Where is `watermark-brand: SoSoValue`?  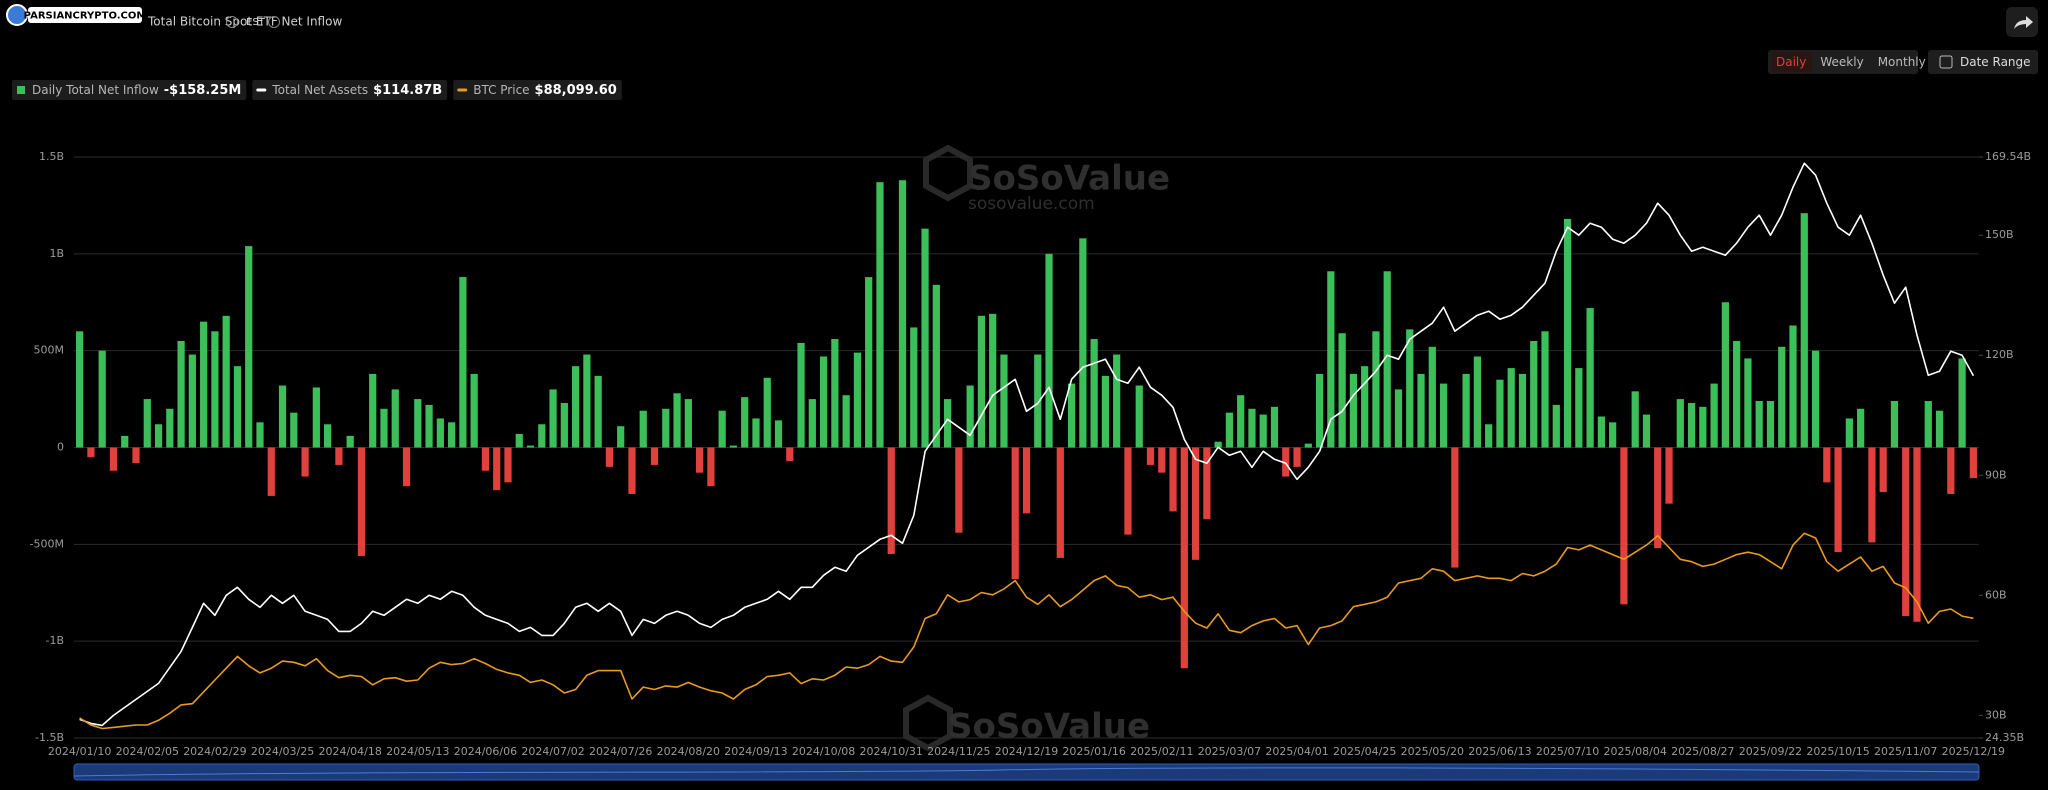 watermark-brand: SoSoValue is located at coordinates (1069, 179).